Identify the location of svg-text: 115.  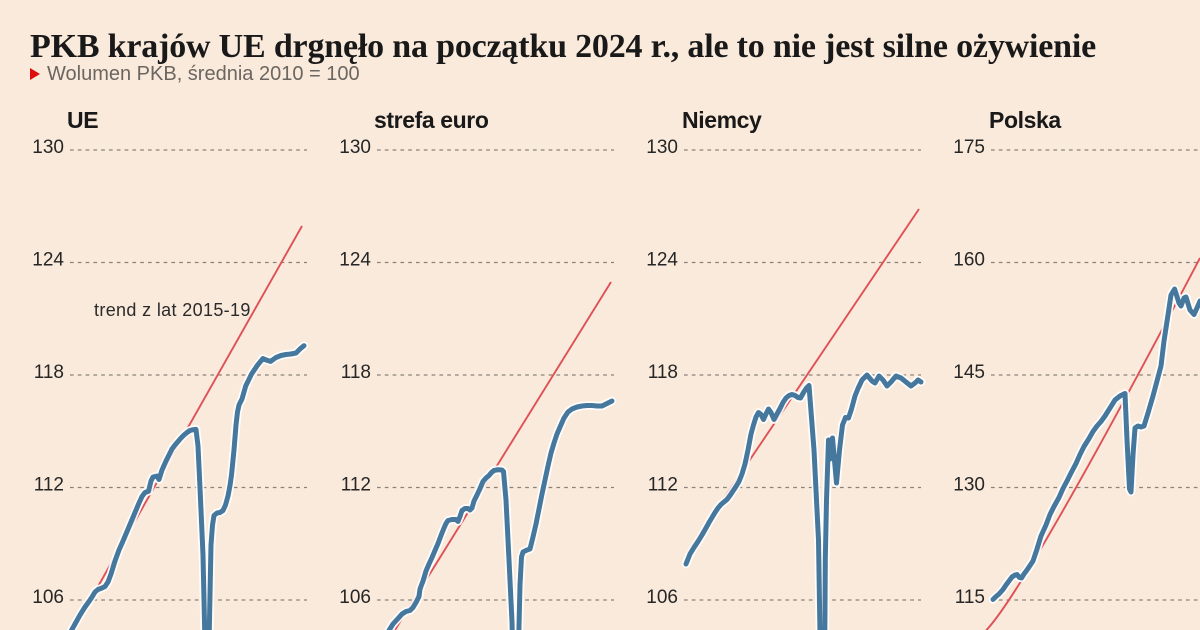
(970, 597).